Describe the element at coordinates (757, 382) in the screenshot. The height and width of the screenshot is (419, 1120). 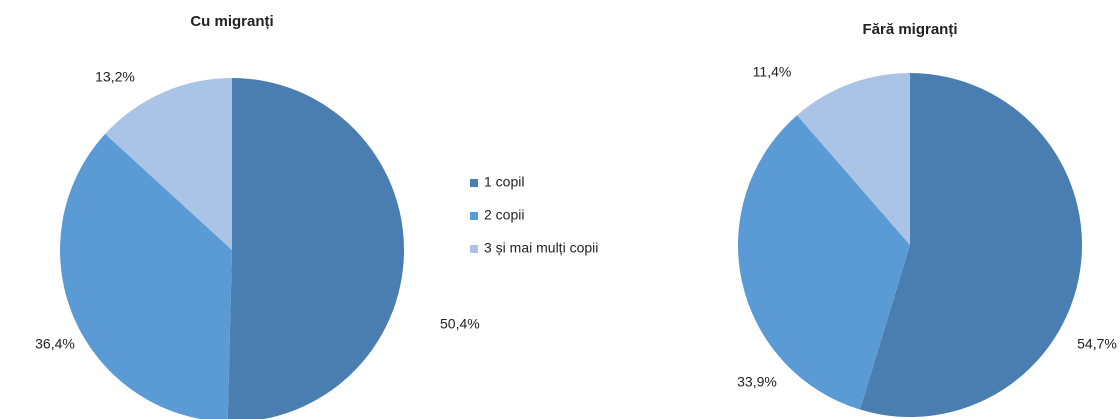
I see `data-label: 33,9%` at that location.